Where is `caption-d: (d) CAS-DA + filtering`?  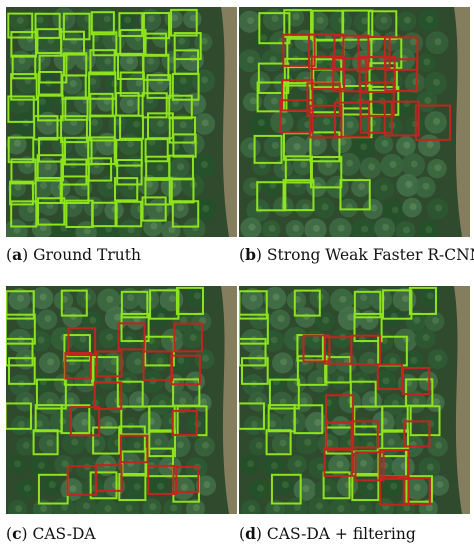
caption-d: (d) CAS-DA + filtering is located at coordinates (327, 533).